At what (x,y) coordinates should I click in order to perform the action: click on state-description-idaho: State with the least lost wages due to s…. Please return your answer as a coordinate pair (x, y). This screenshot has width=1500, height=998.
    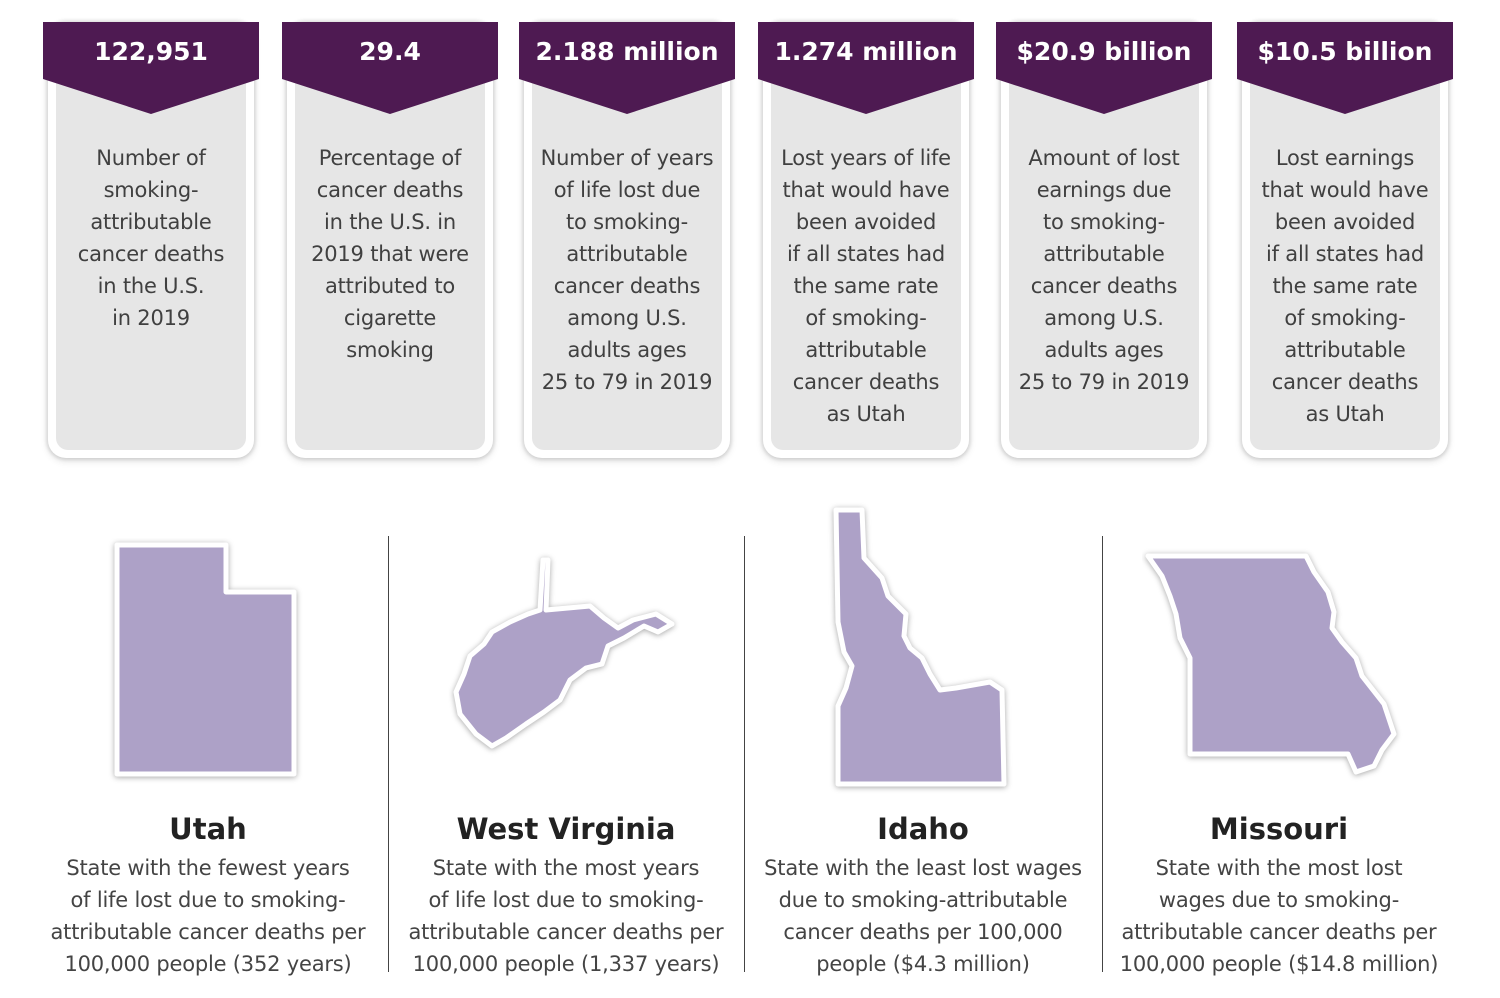
    Looking at the image, I should click on (923, 916).